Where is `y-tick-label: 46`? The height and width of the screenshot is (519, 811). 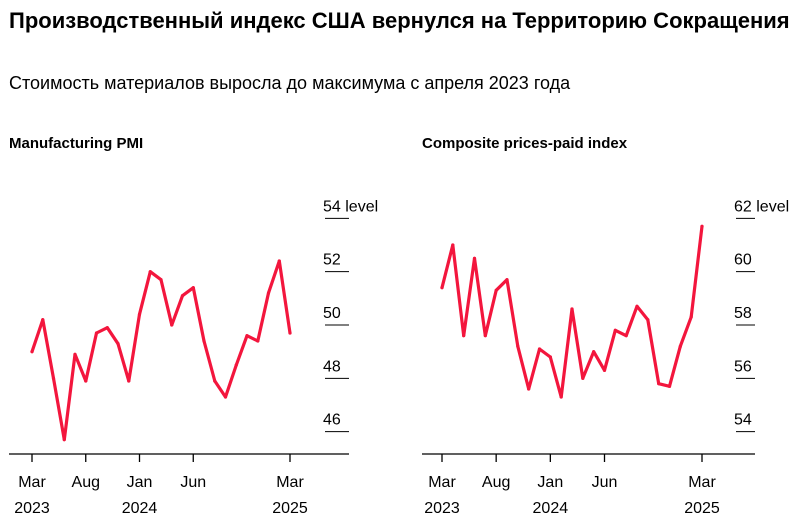 y-tick-label: 46 is located at coordinates (332, 420).